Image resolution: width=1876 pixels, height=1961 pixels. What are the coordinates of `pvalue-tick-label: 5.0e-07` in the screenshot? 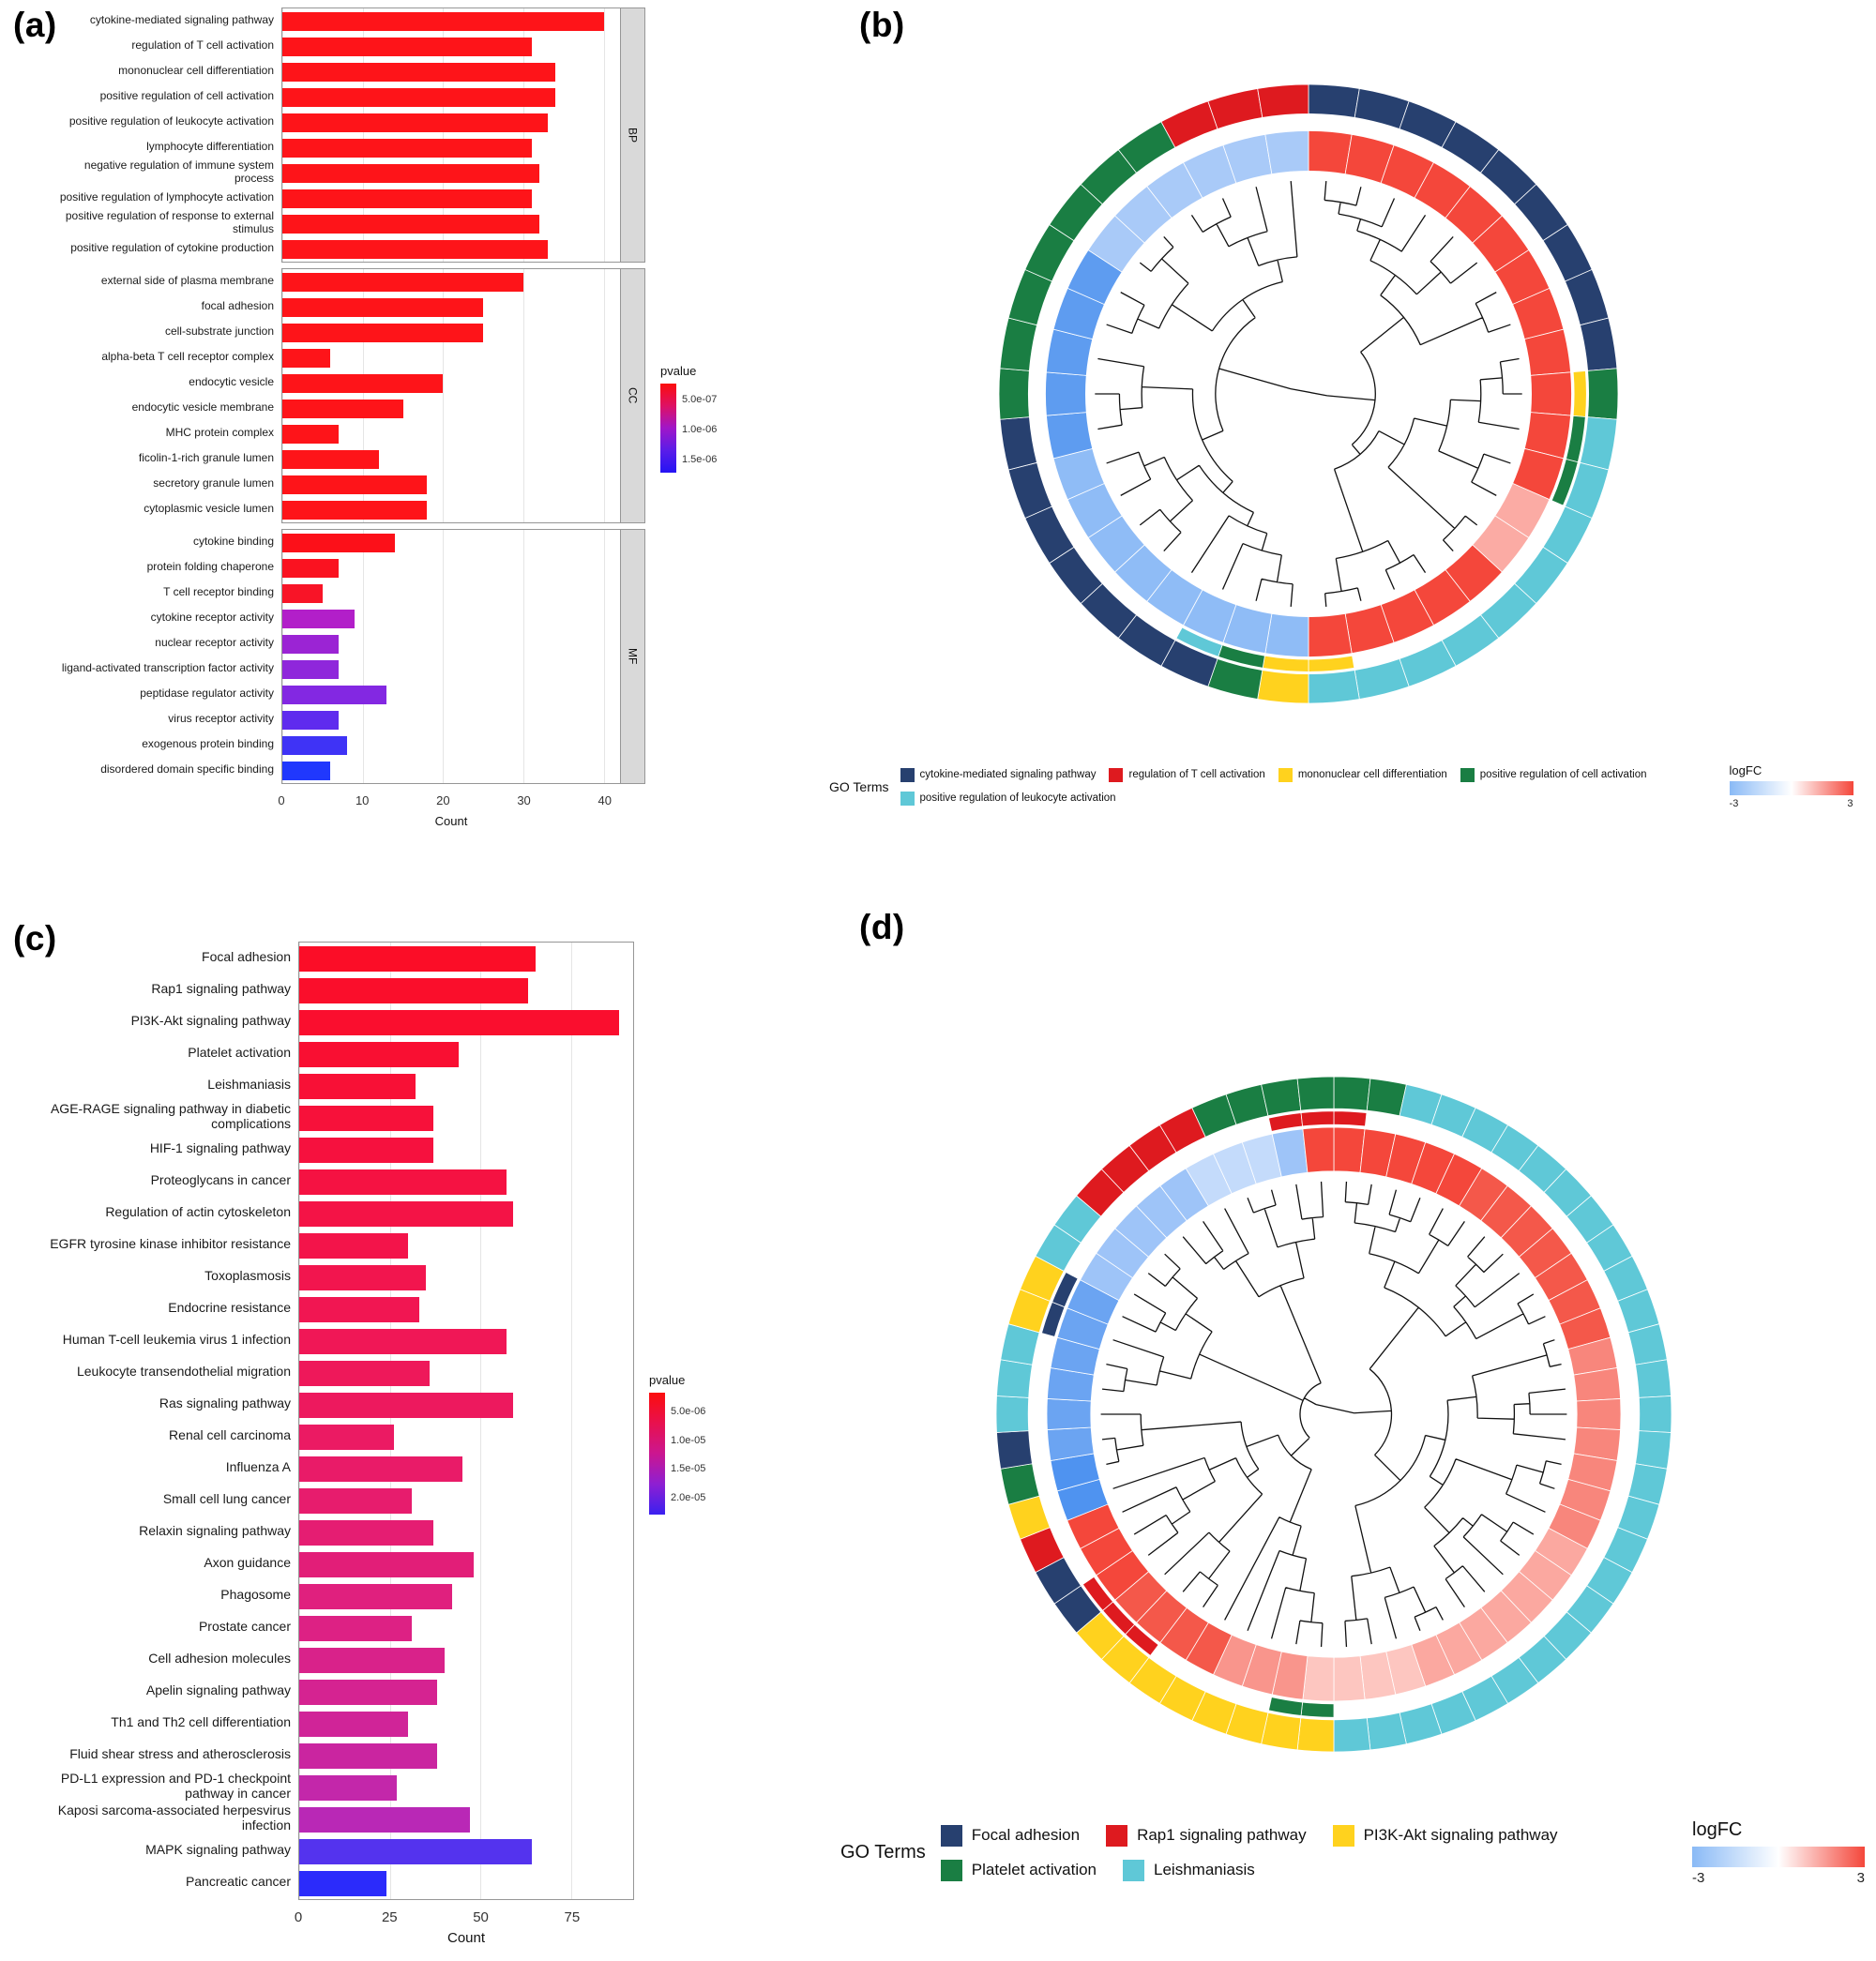 It's located at (700, 399).